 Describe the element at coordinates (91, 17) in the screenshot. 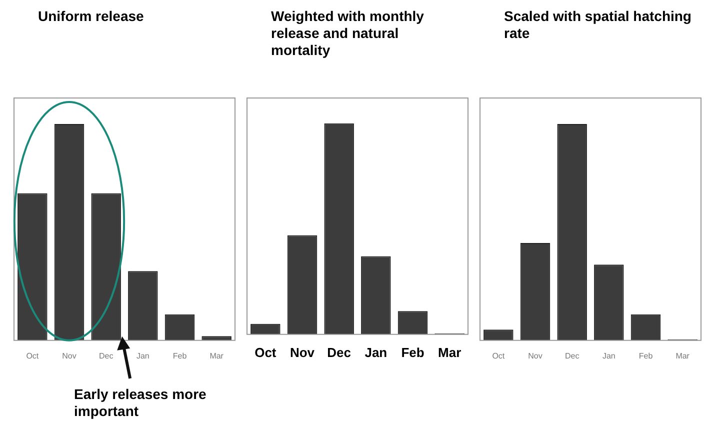

I see `chart-title: Uniform release` at that location.